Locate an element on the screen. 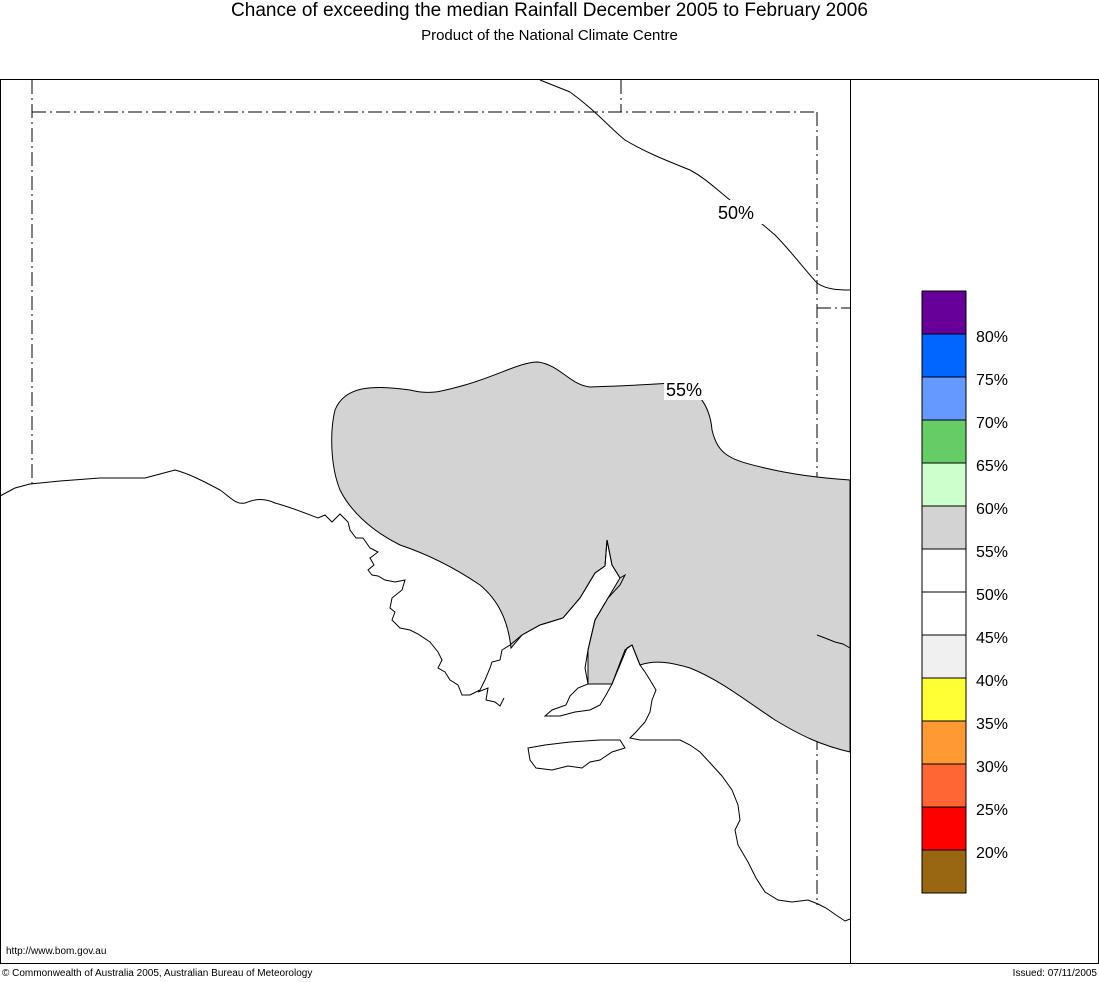 The height and width of the screenshot is (982, 1099). murray-mouth is located at coordinates (833, 641).